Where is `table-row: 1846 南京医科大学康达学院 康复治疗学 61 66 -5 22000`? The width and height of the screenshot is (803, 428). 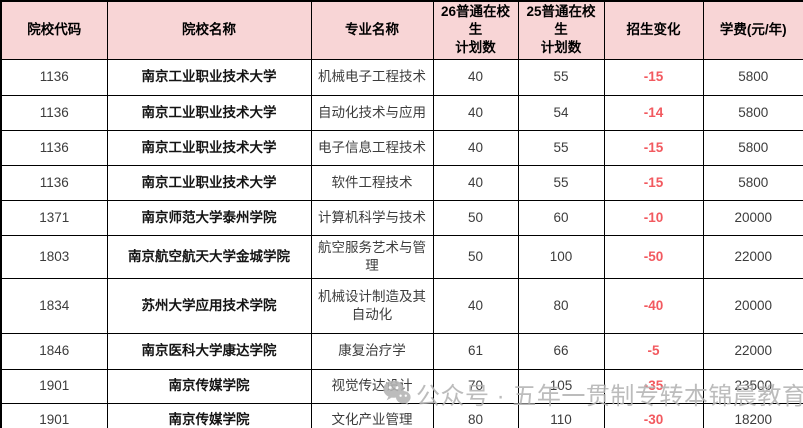
table-row: 1846 南京医科大学康达学院 康复治疗学 61 66 -5 22000 is located at coordinates (401, 351).